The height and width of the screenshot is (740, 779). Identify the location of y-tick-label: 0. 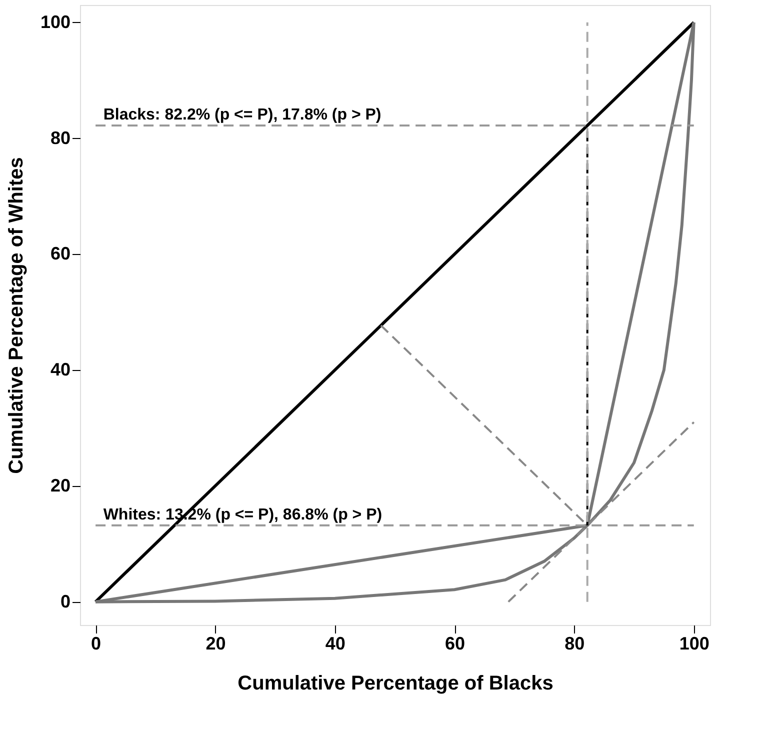
(65, 601).